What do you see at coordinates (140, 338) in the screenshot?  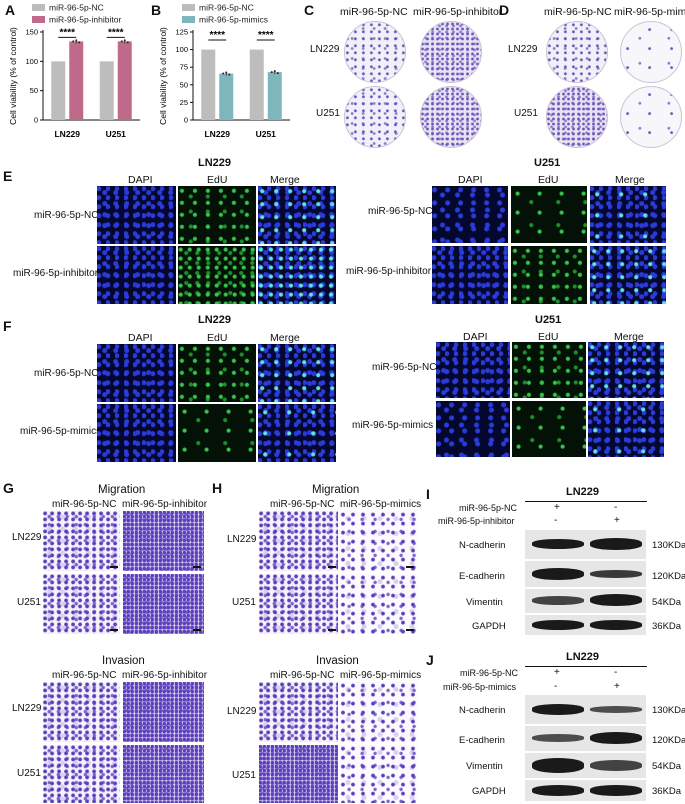 I see `edu-f-l-col-dapi: DAPI` at bounding box center [140, 338].